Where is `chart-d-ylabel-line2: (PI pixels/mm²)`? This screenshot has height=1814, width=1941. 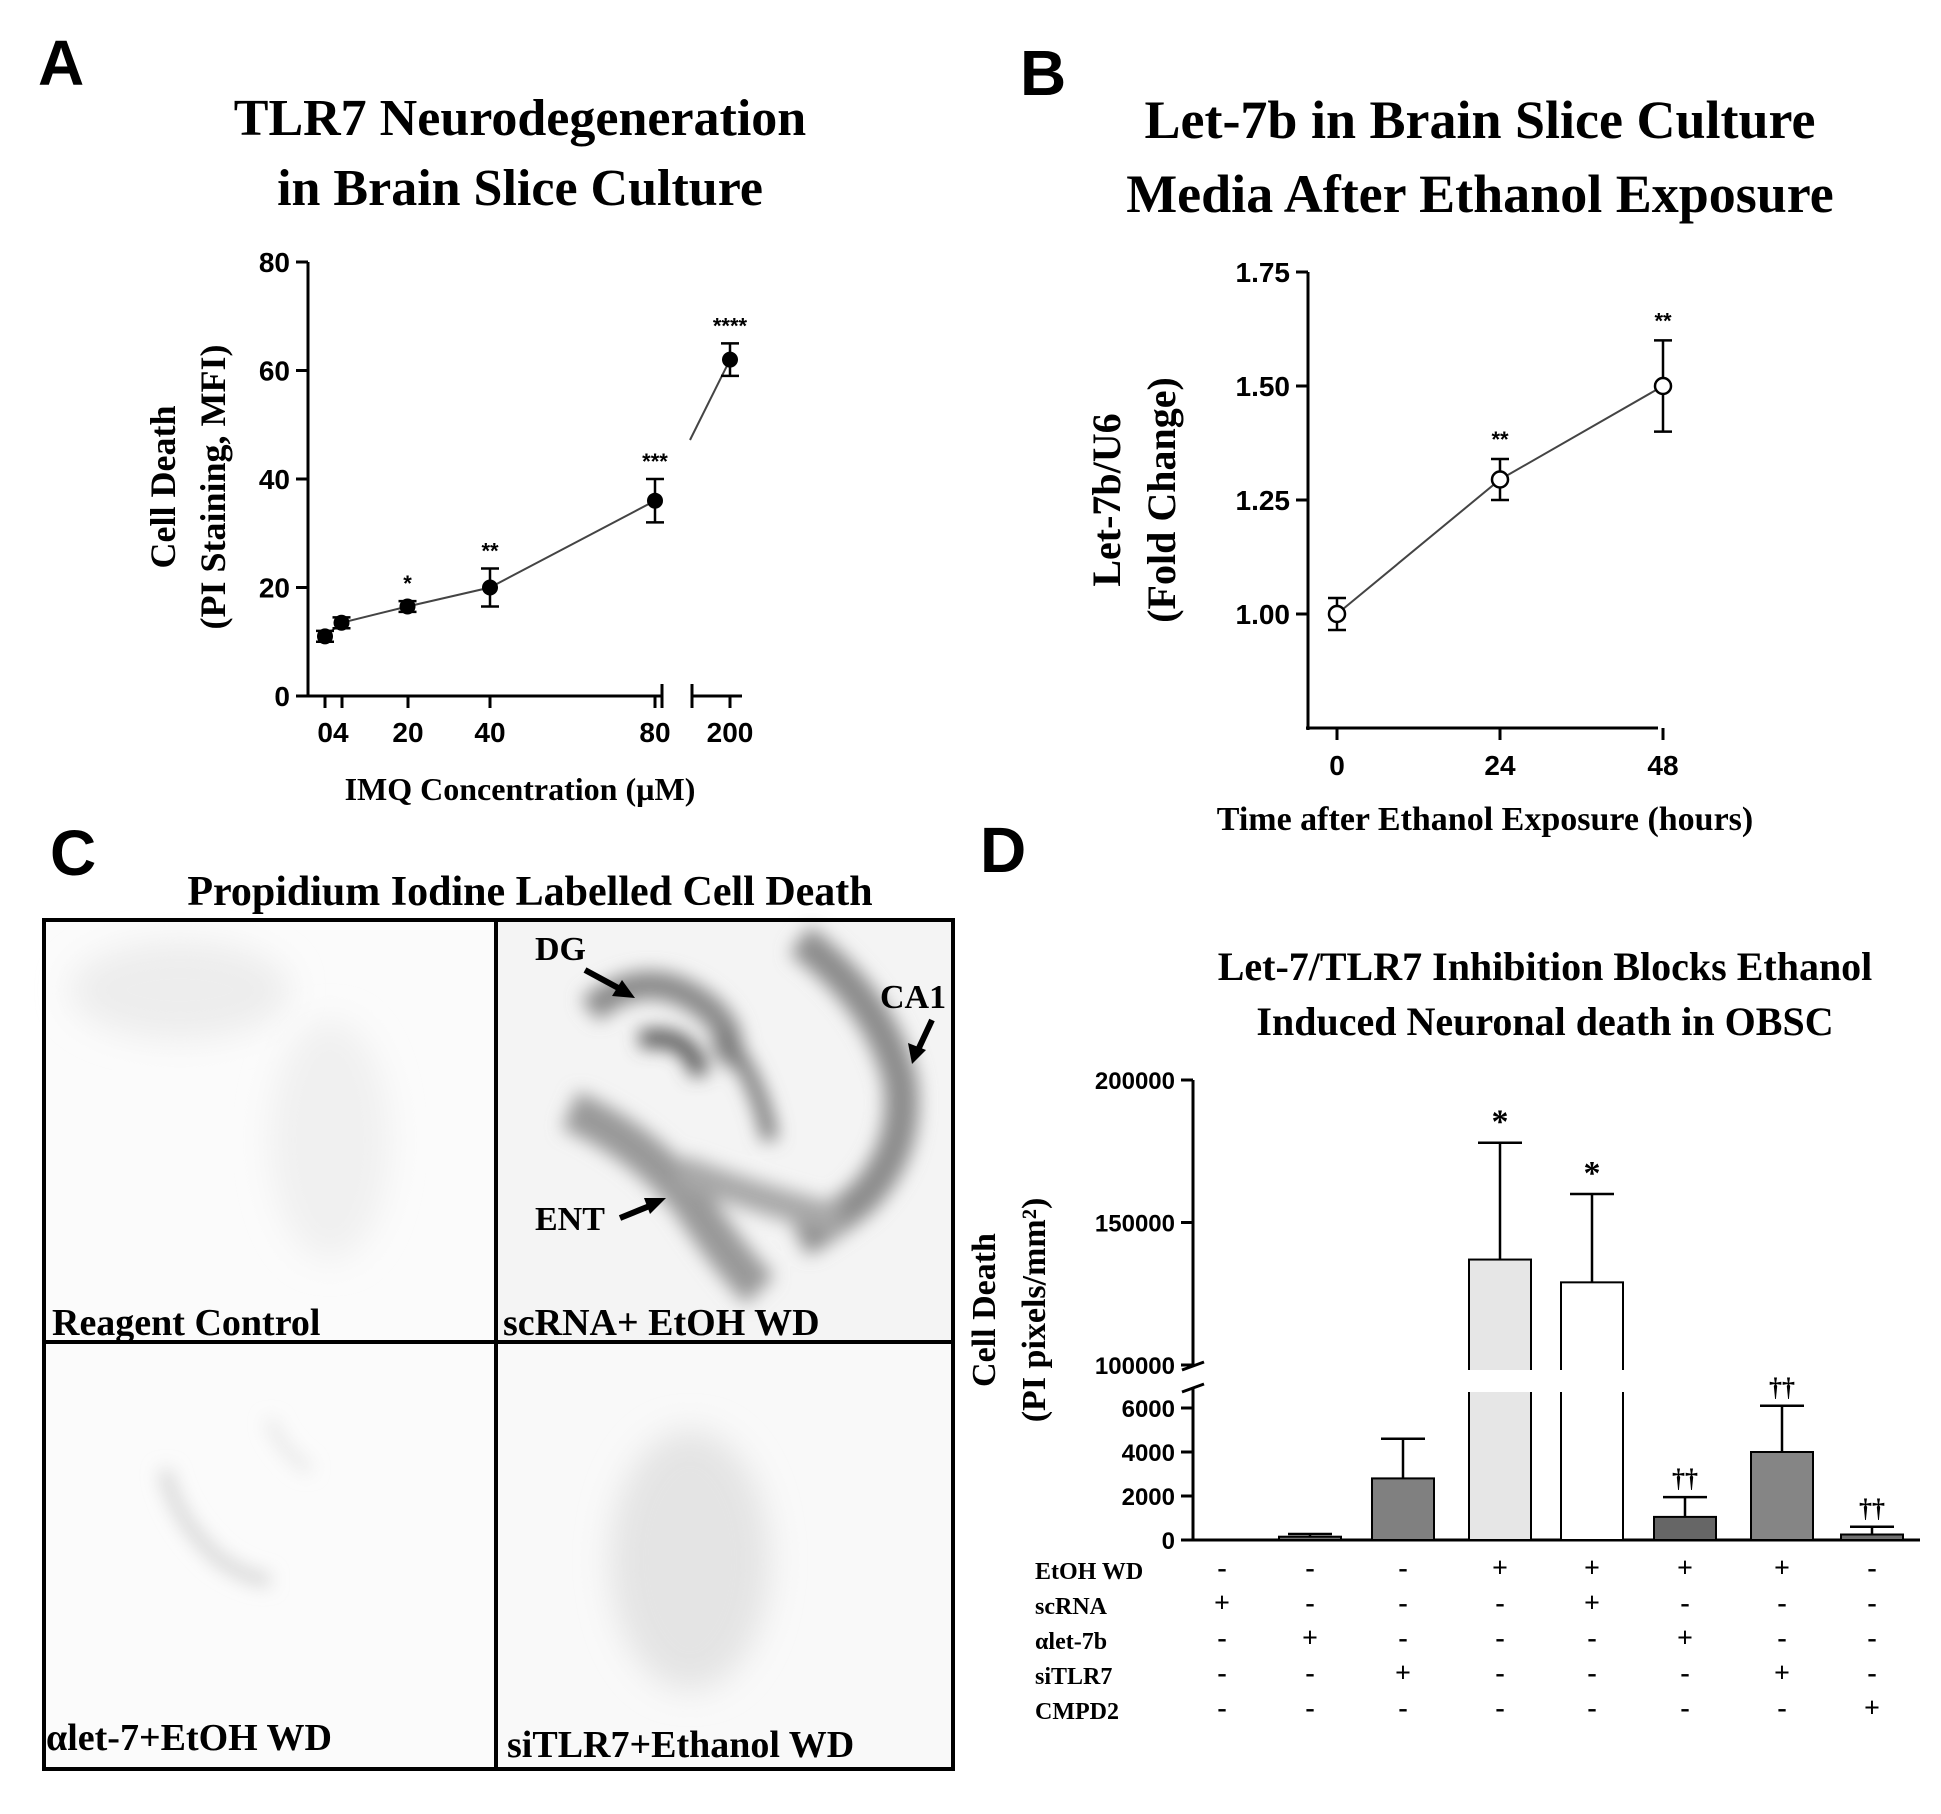 chart-d-ylabel-line2: (PI pixels/mm²) is located at coordinates (1034, 1310).